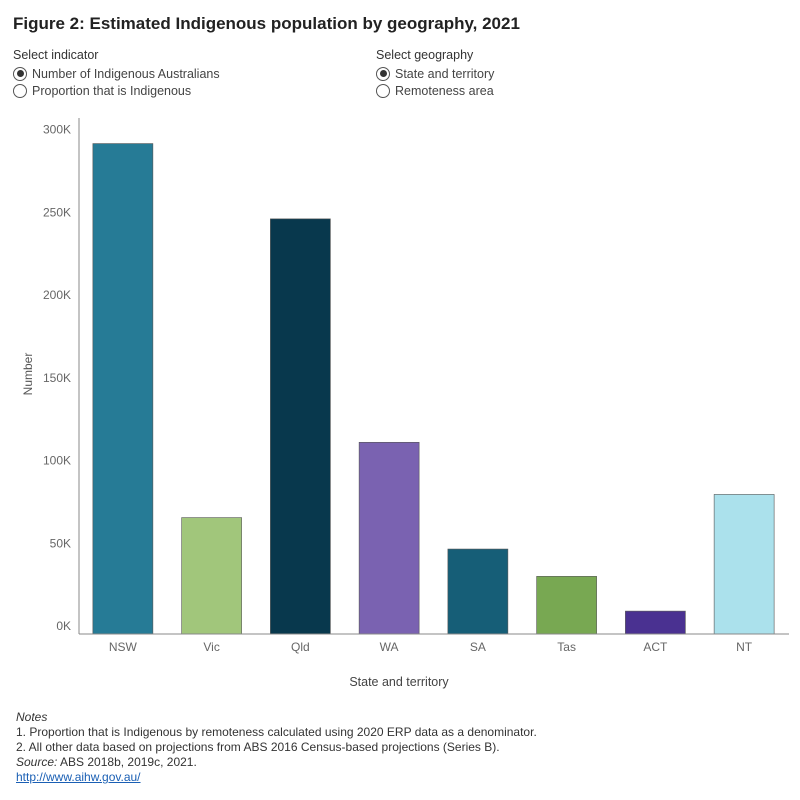  What do you see at coordinates (57, 212) in the screenshot?
I see `y-tick-label: 250K` at bounding box center [57, 212].